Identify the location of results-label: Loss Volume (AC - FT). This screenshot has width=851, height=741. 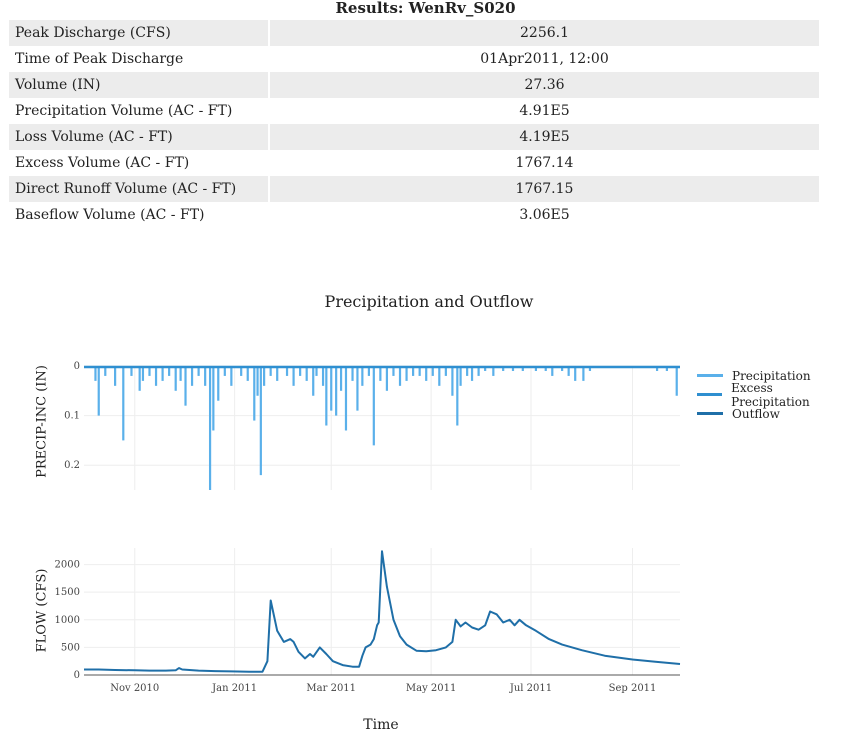
(138, 137).